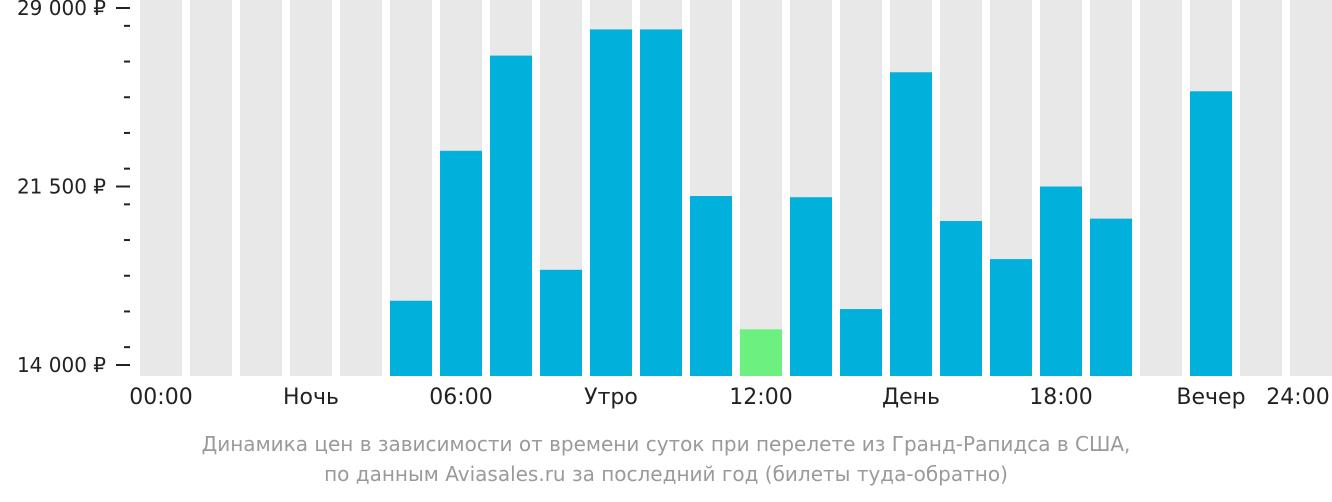  What do you see at coordinates (61, 187) in the screenshot?
I see `y-tick-label: 21 500 ₽` at bounding box center [61, 187].